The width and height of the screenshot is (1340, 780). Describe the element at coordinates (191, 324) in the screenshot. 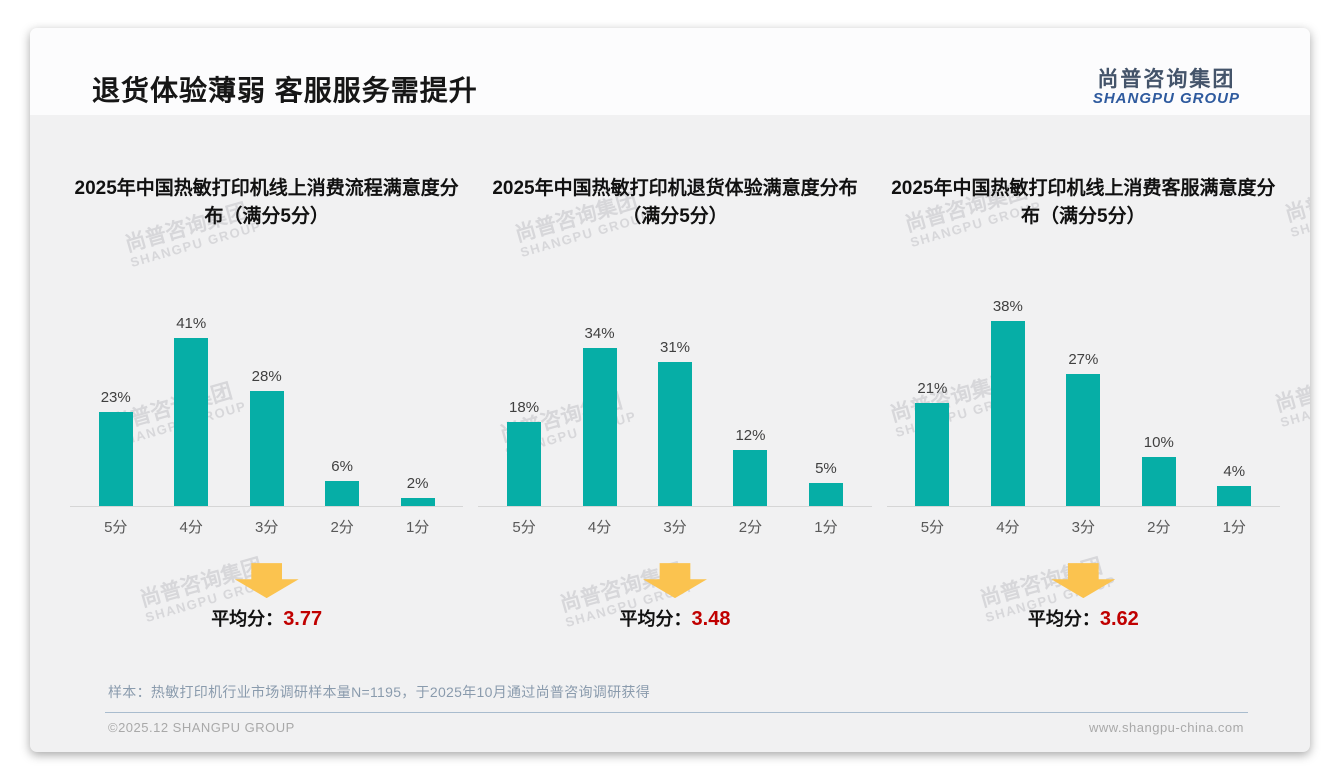

I see `bar-value-label: 41%` at that location.